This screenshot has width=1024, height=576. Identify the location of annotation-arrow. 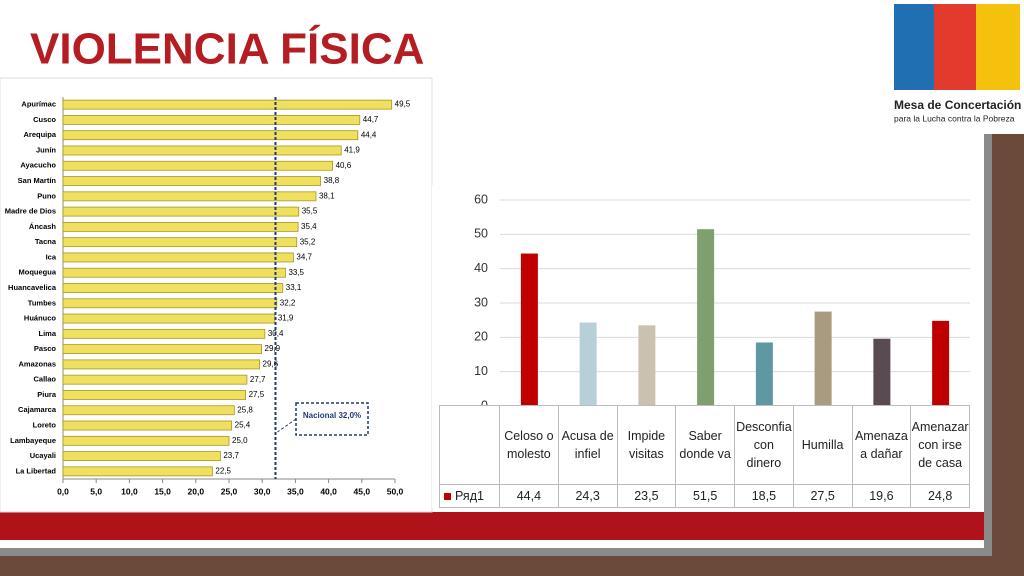
(287, 425).